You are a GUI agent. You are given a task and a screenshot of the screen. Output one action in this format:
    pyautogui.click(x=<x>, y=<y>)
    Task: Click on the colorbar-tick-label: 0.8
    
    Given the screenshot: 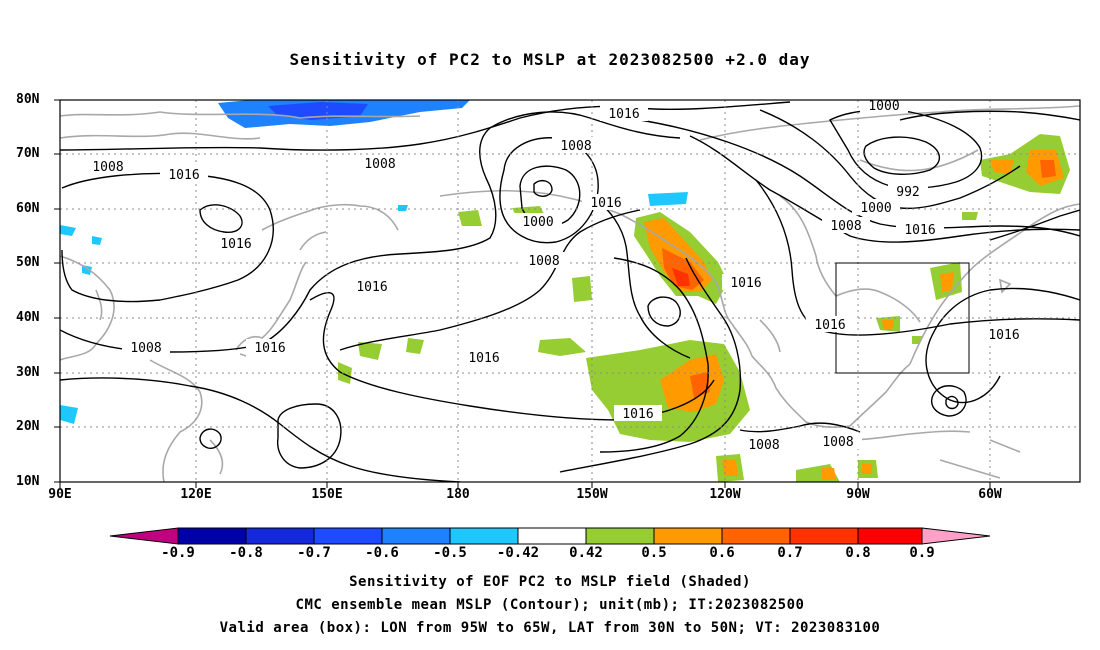 What is the action you would take?
    pyautogui.click(x=858, y=553)
    